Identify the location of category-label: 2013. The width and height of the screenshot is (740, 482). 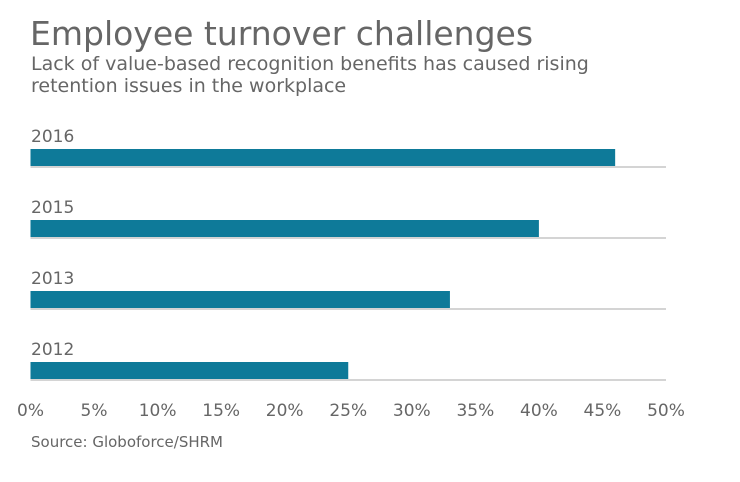
(52, 279).